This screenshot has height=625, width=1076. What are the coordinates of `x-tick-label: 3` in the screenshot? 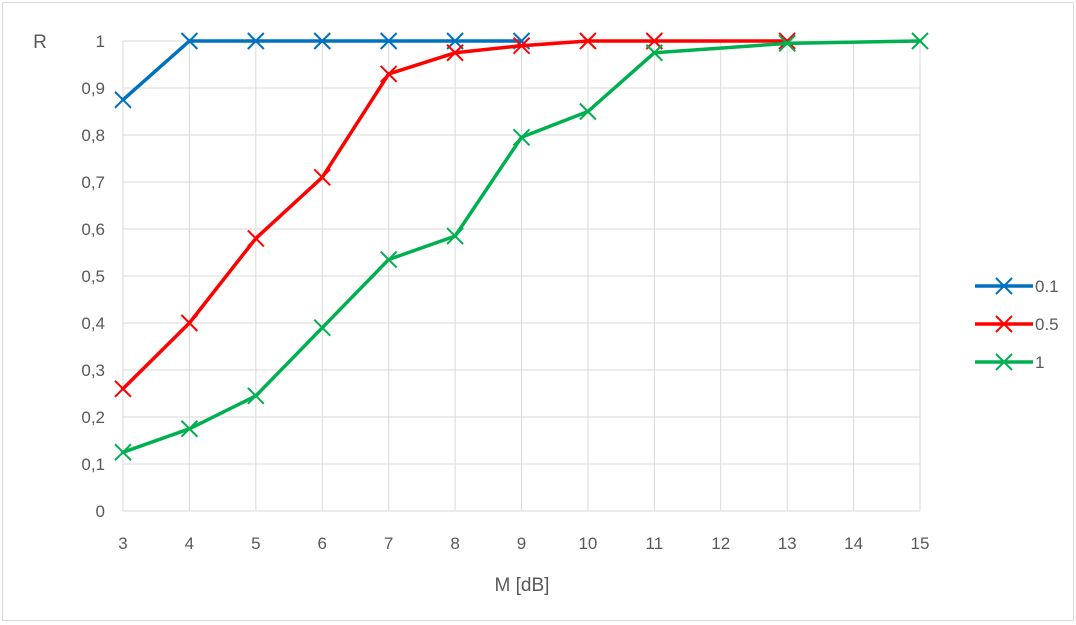 It's located at (122, 543).